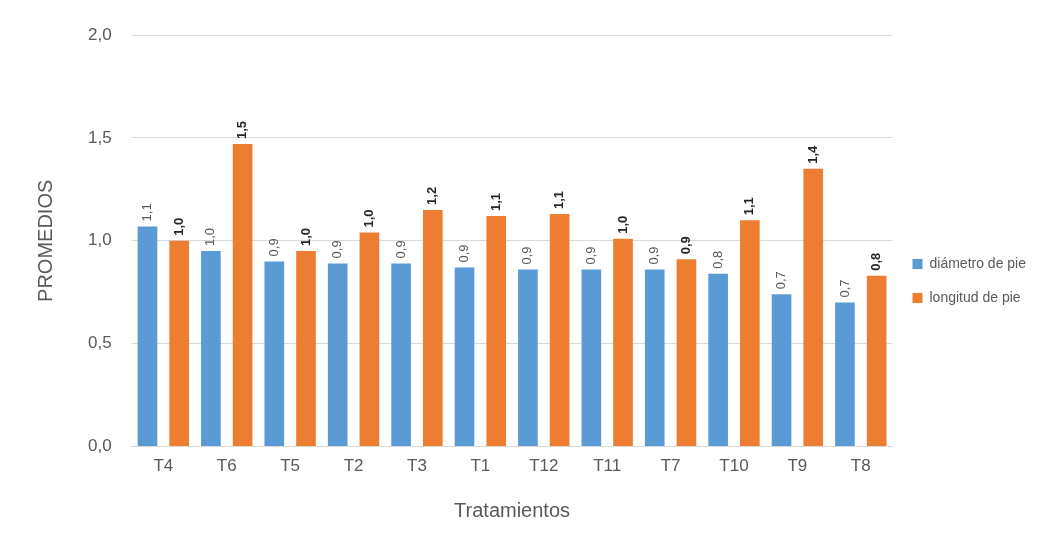 This screenshot has width=1056, height=552. What do you see at coordinates (797, 466) in the screenshot?
I see `x-tick-label: T9` at bounding box center [797, 466].